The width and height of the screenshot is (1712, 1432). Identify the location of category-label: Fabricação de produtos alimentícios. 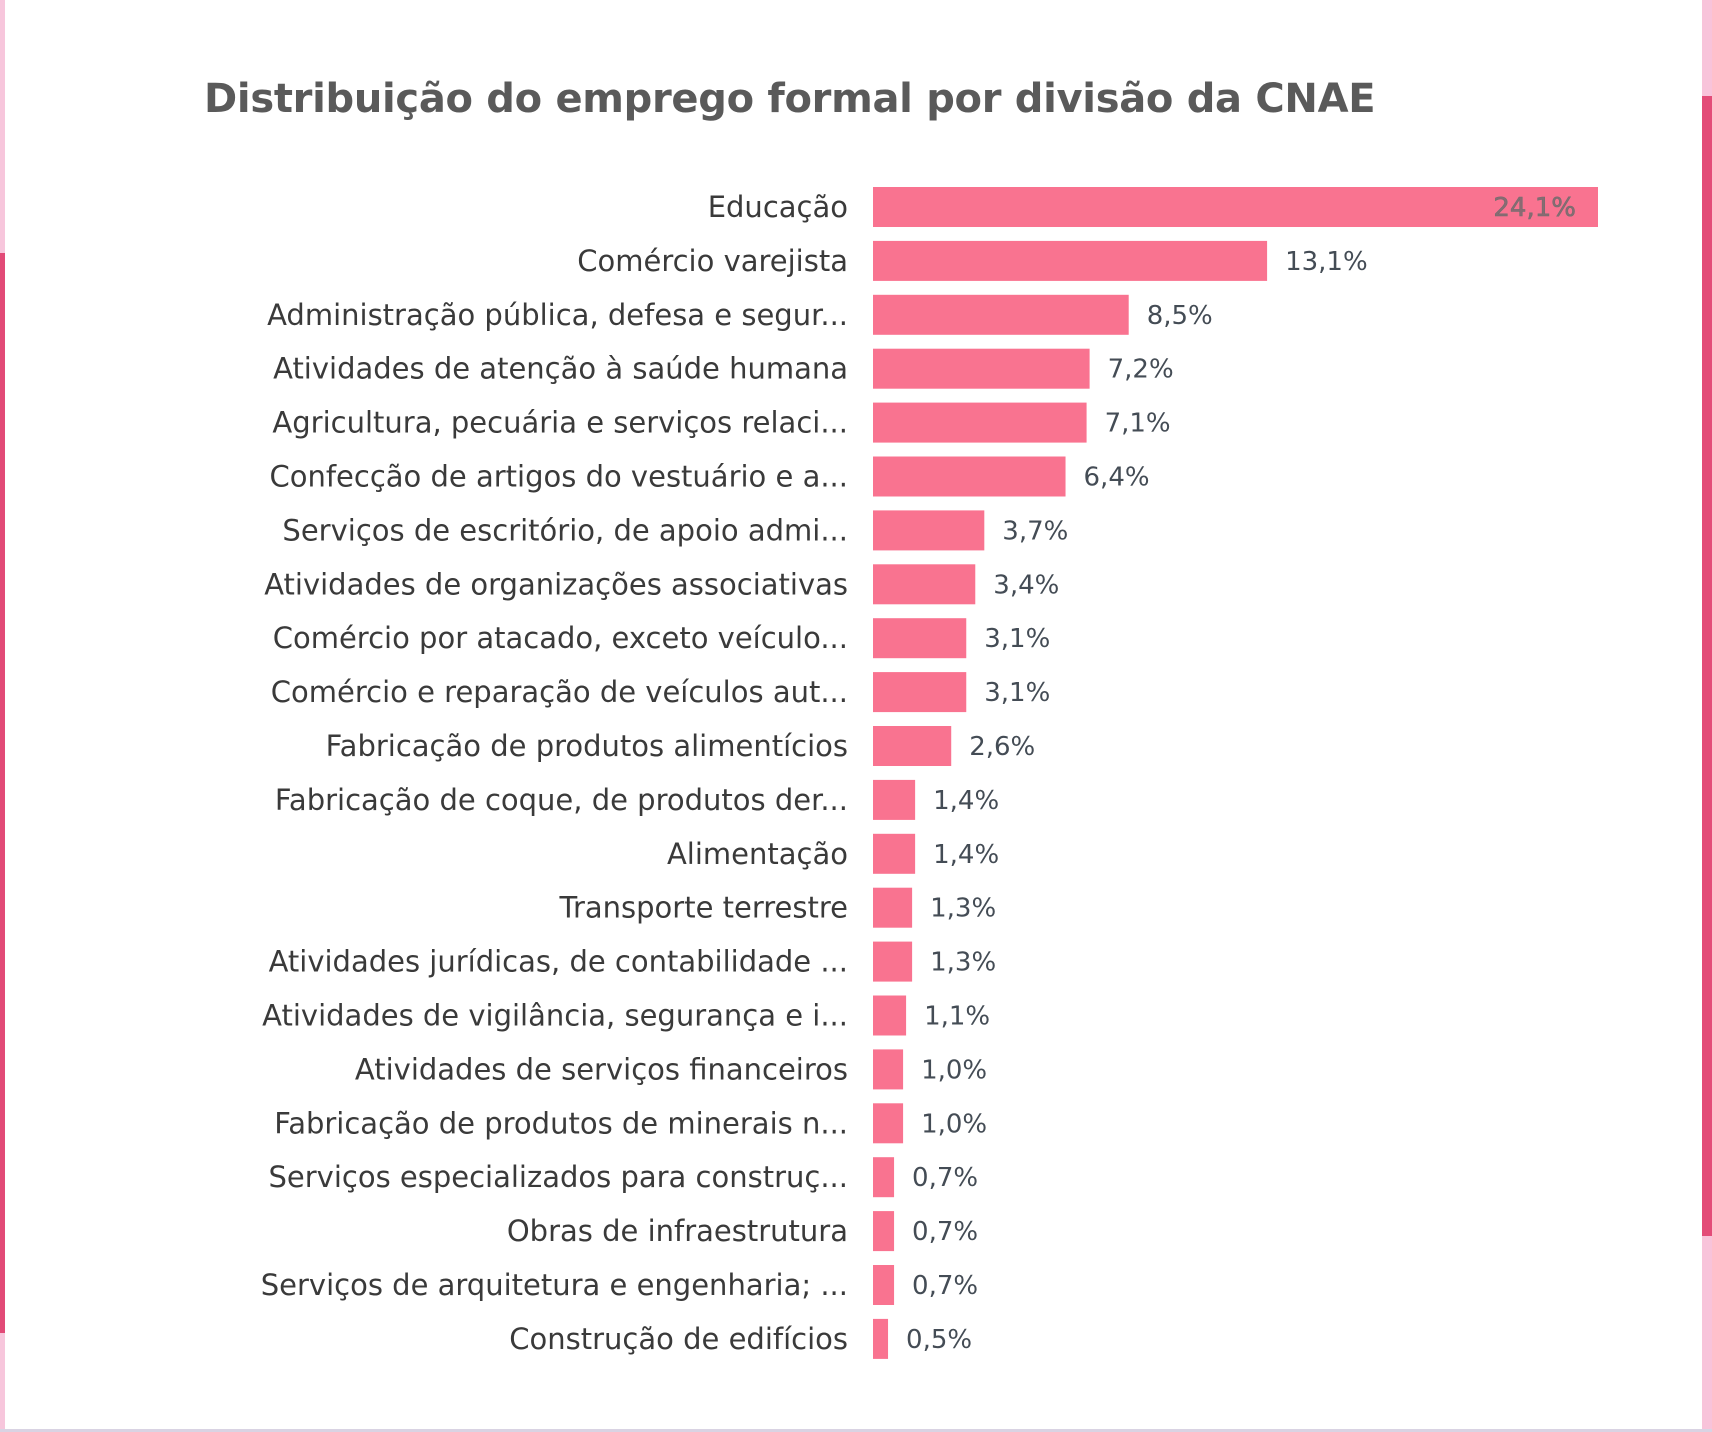
(587, 746).